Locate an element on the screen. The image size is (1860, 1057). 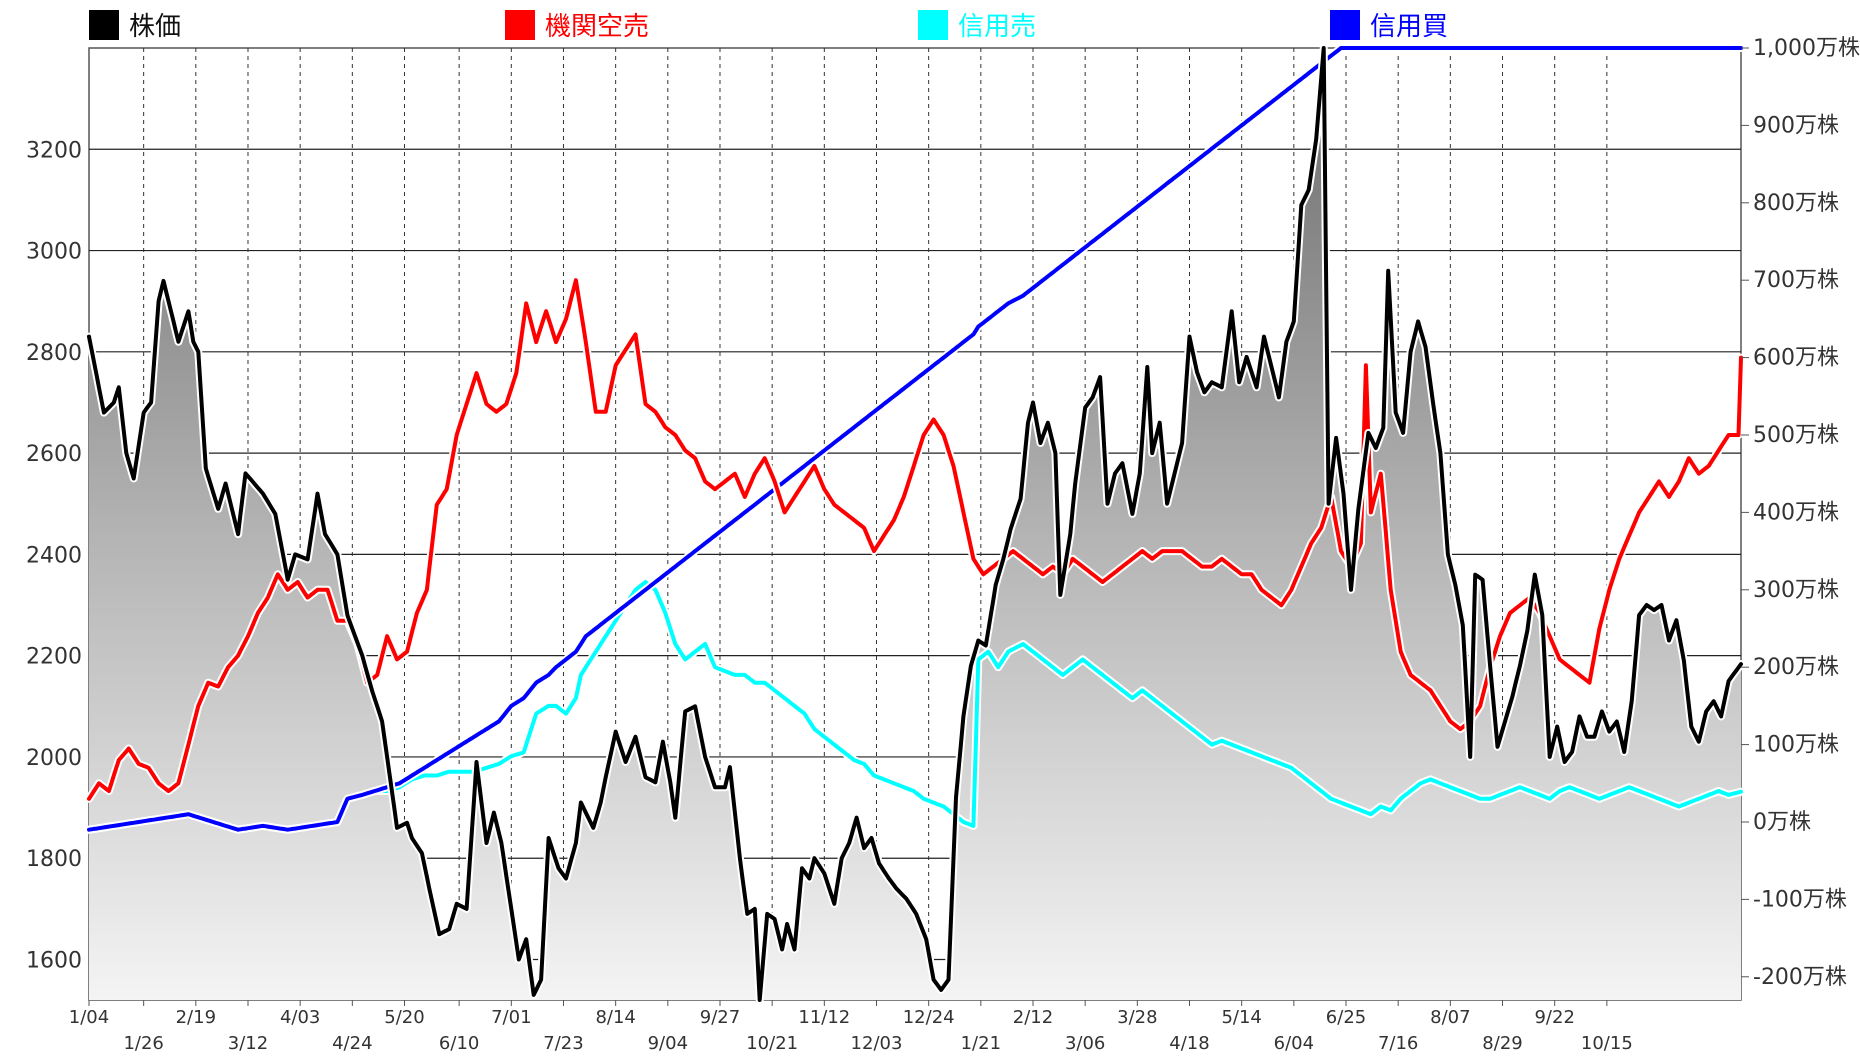
x-tick-label-0: 1/04 is located at coordinates (89, 1017).